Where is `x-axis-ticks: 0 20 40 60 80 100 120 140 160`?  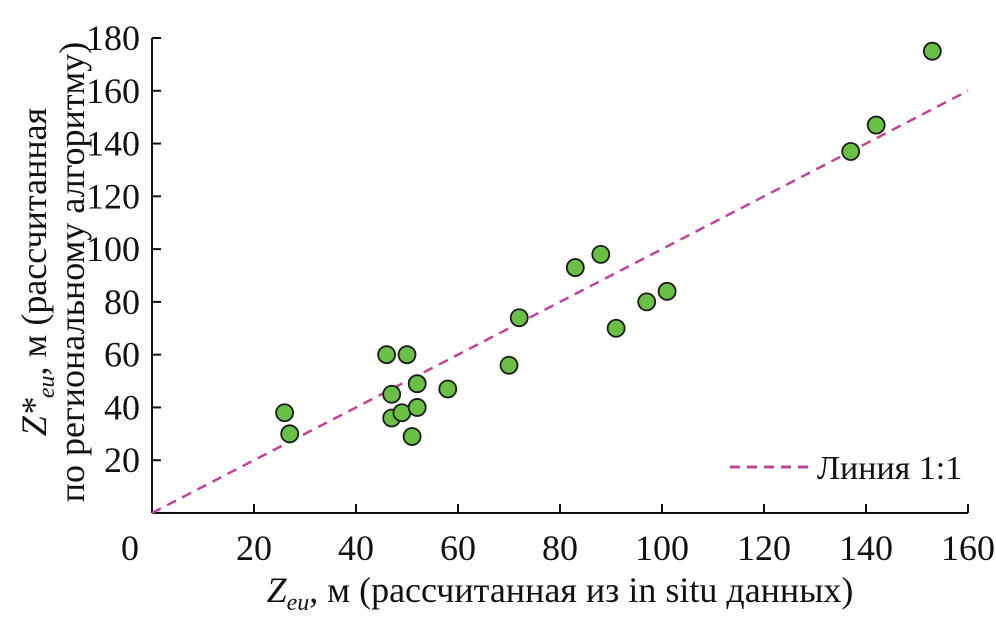 x-axis-ticks: 0 20 40 60 80 100 120 140 160 is located at coordinates (558, 536).